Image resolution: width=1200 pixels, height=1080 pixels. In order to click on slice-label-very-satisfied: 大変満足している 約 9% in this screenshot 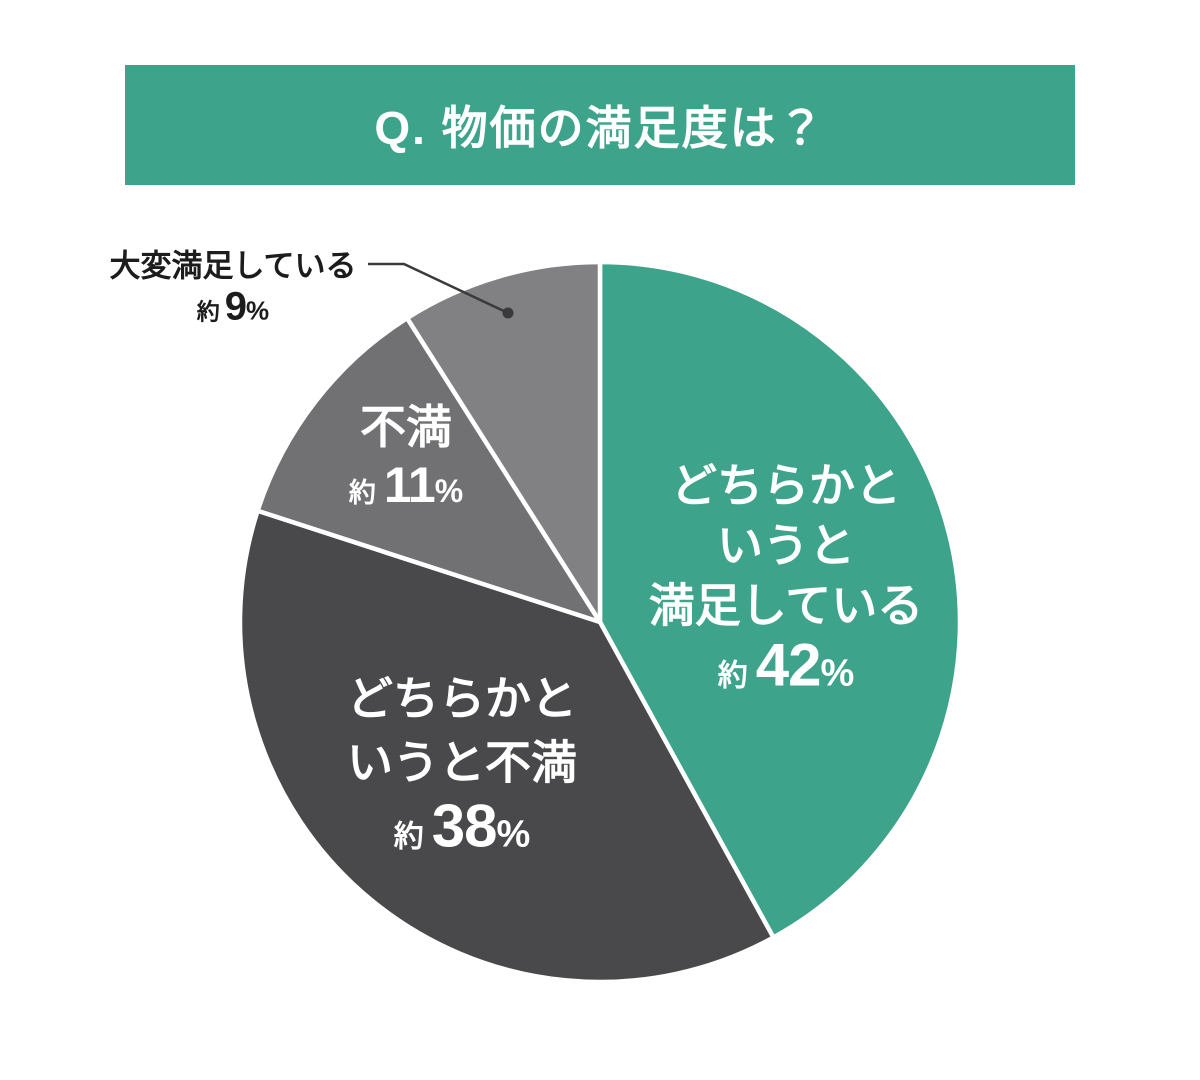, I will do `click(232, 289)`.